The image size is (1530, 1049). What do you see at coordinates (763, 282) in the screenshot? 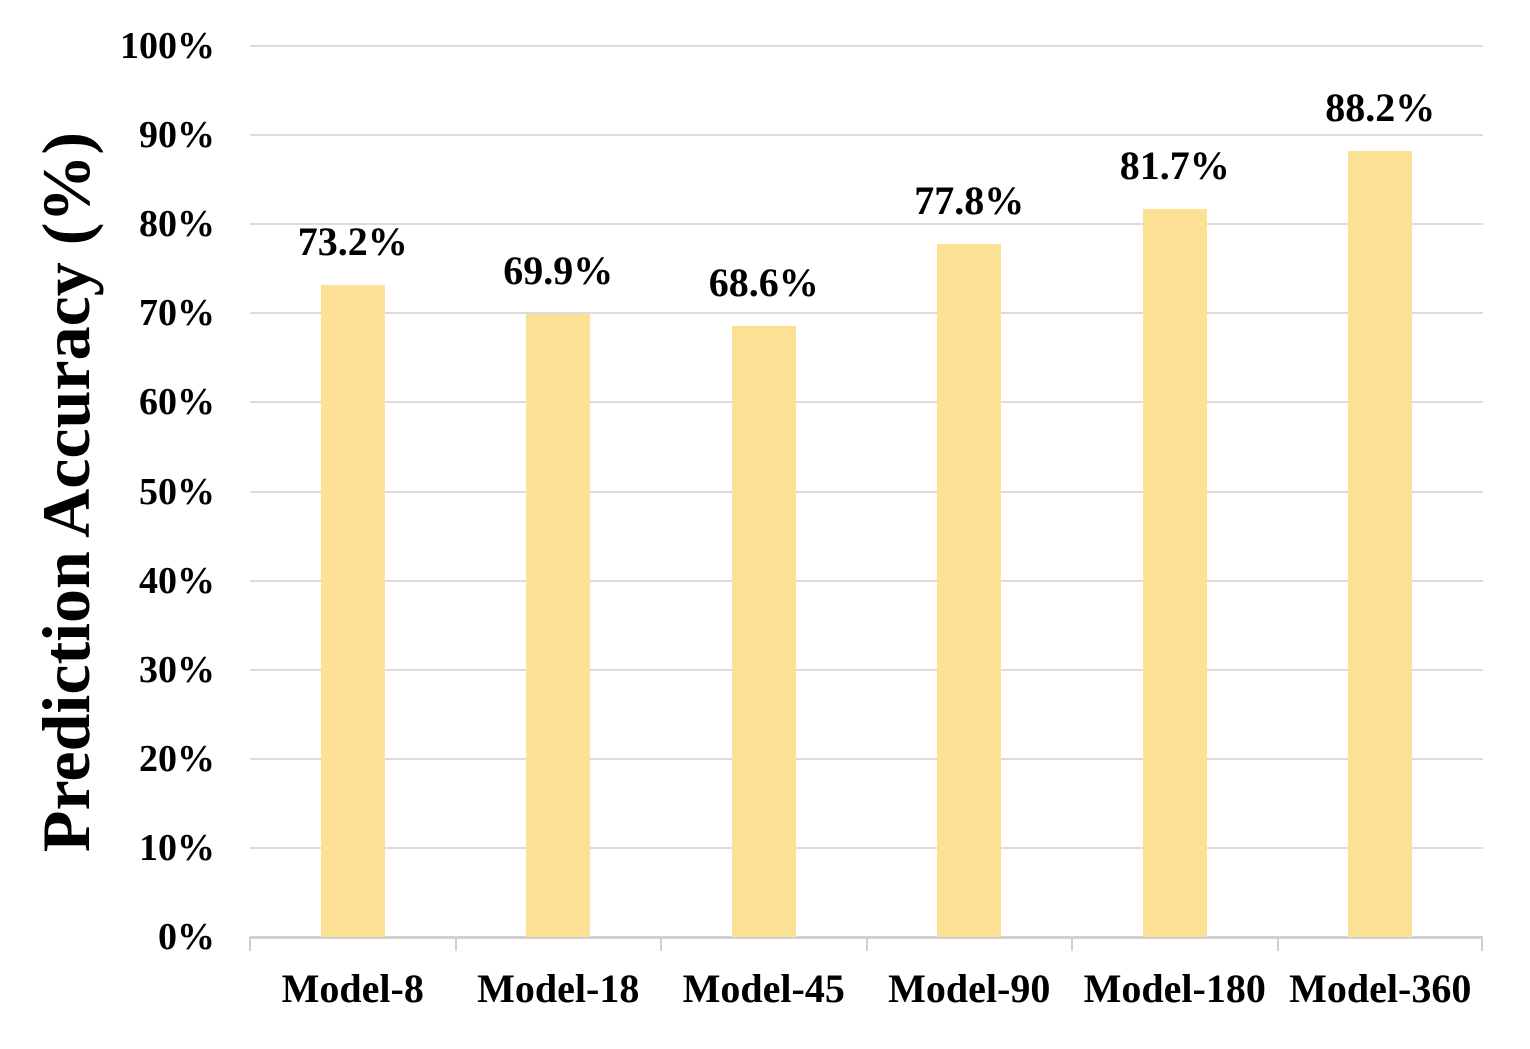
I see `bar-value-label: 68.6%` at bounding box center [763, 282].